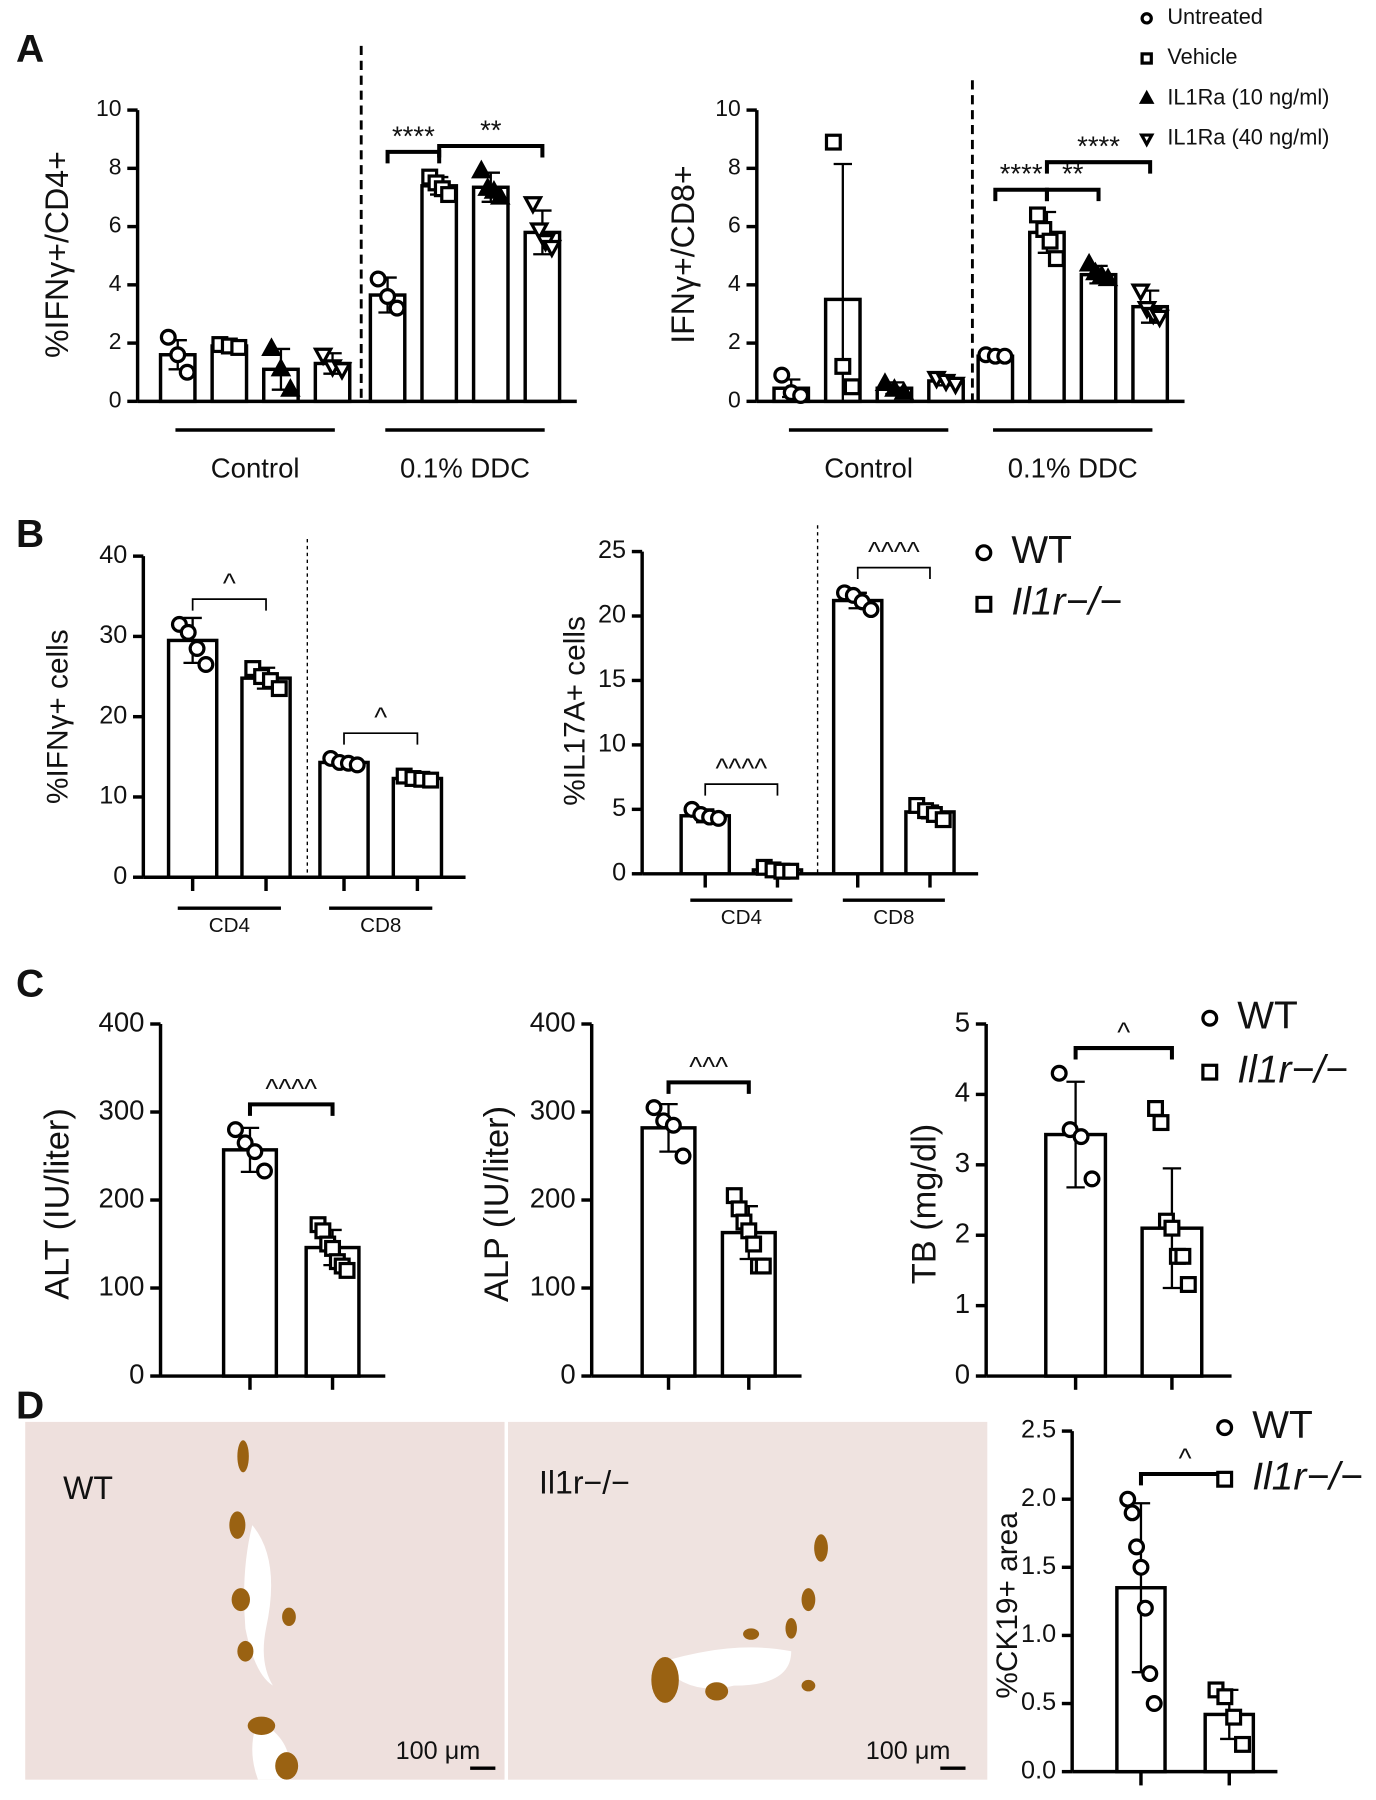  Describe the element at coordinates (57, 254) in the screenshot. I see `y-axis-label: %IFNγ+/CD4+` at that location.